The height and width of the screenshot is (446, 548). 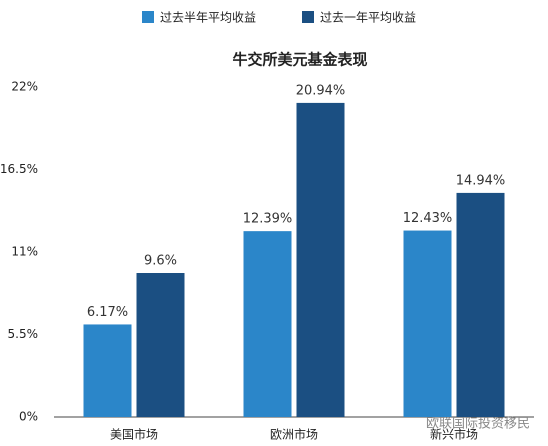 What do you see at coordinates (160, 261) in the screenshot?
I see `value-label: 9.6%` at bounding box center [160, 261].